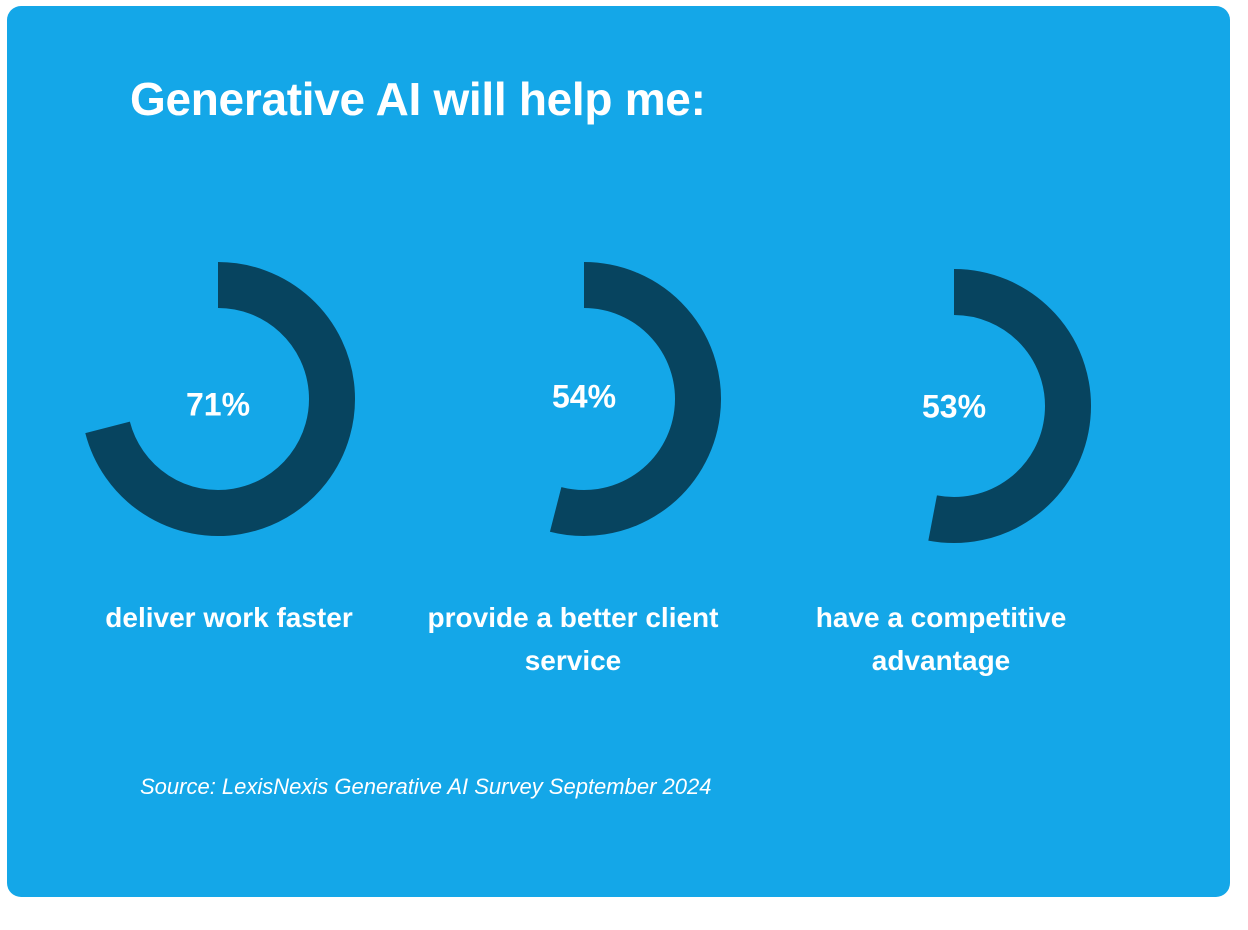 The image size is (1248, 930). Describe the element at coordinates (573, 639) in the screenshot. I see `label-better-client-service: provide a better client service` at that location.